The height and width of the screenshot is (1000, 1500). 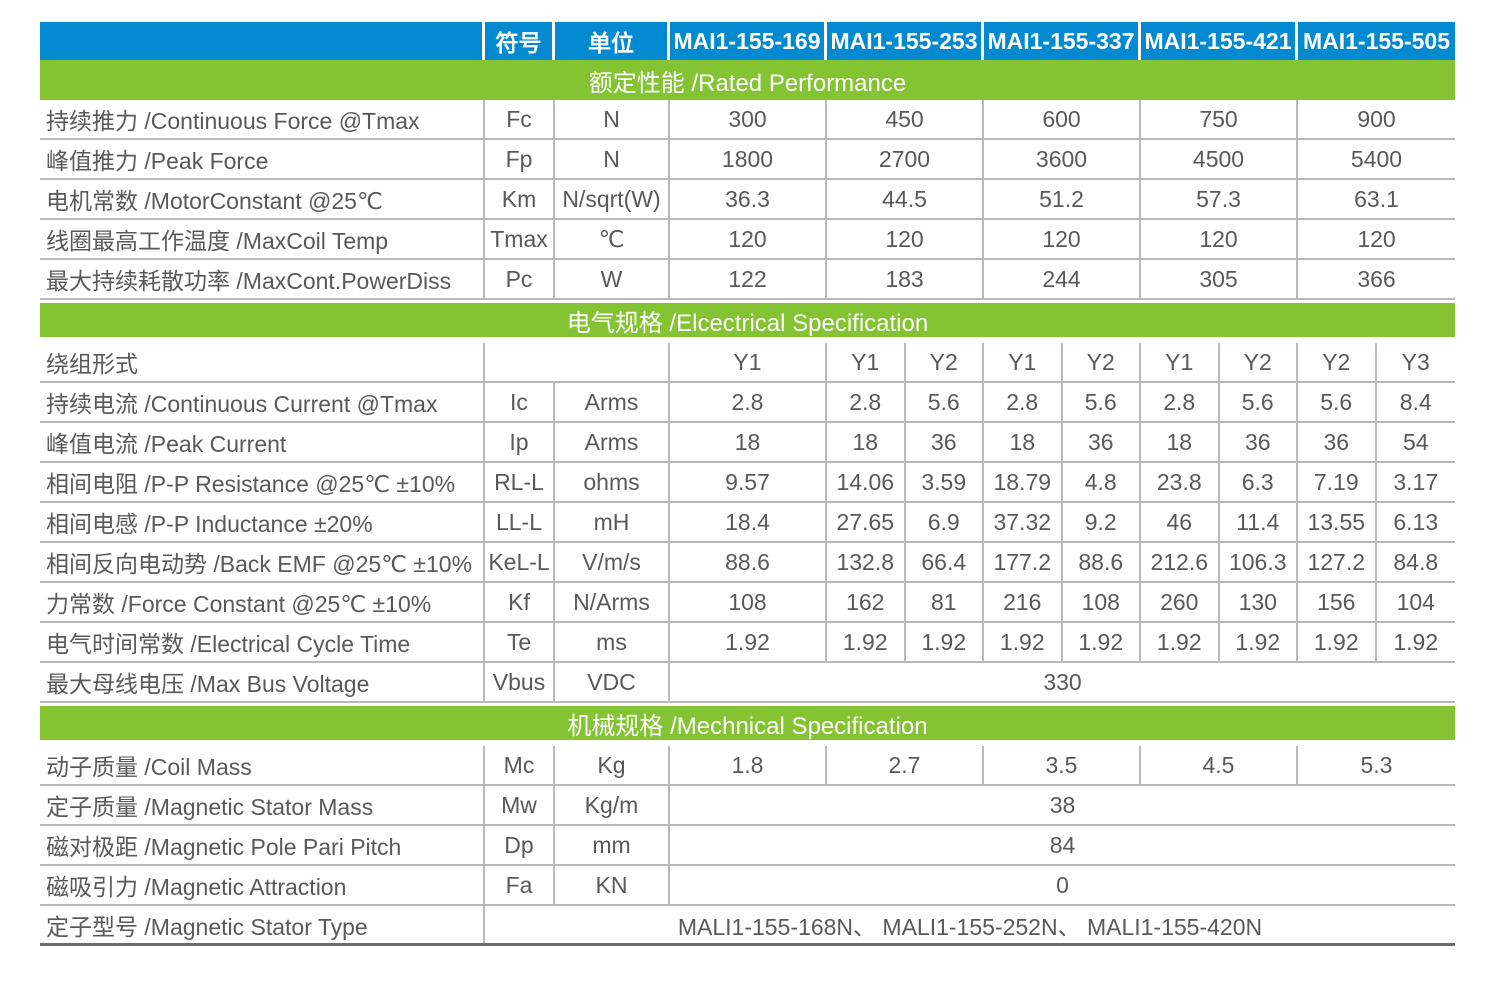 I want to click on table-row: 磁吸引力 /Magnetic Attraction Fa KN 0, so click(x=747, y=886).